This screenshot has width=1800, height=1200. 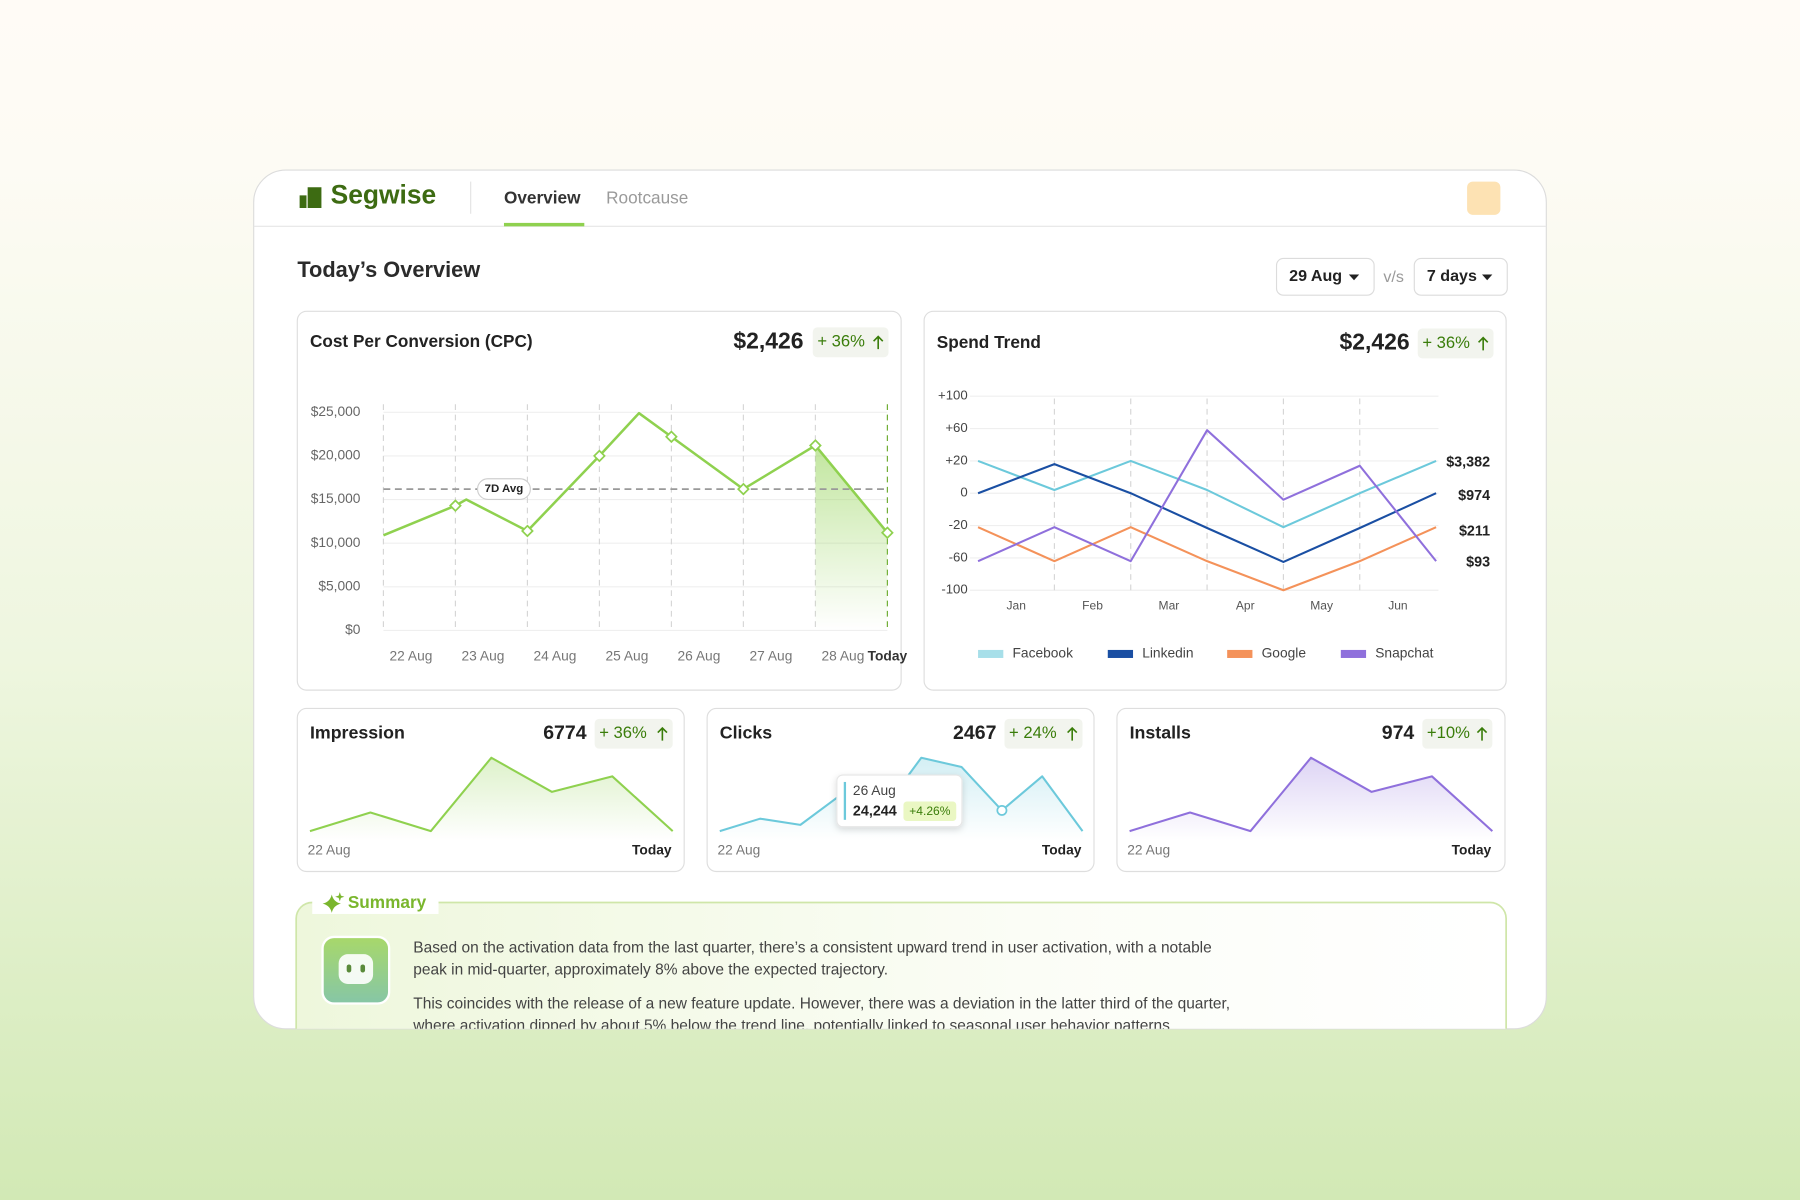 What do you see at coordinates (1474, 531) in the screenshot?
I see `end-label: $211` at bounding box center [1474, 531].